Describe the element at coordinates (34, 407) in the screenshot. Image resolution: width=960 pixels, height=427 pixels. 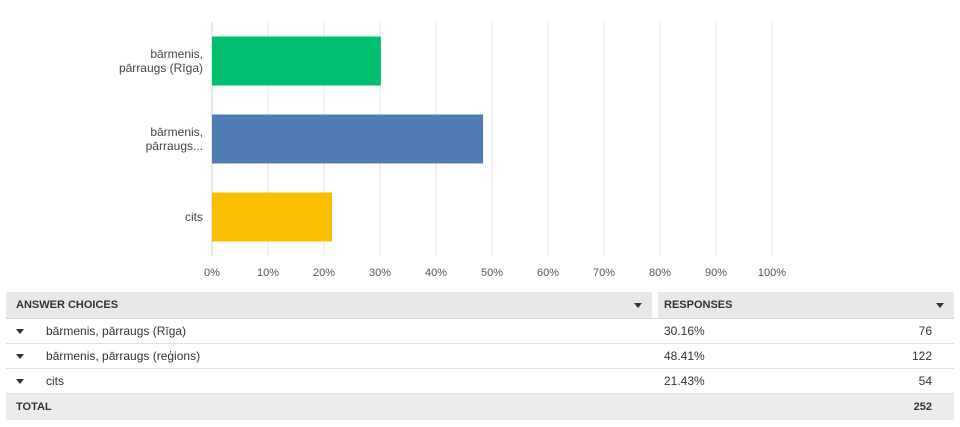
I see `total-label: TOTAL` at that location.